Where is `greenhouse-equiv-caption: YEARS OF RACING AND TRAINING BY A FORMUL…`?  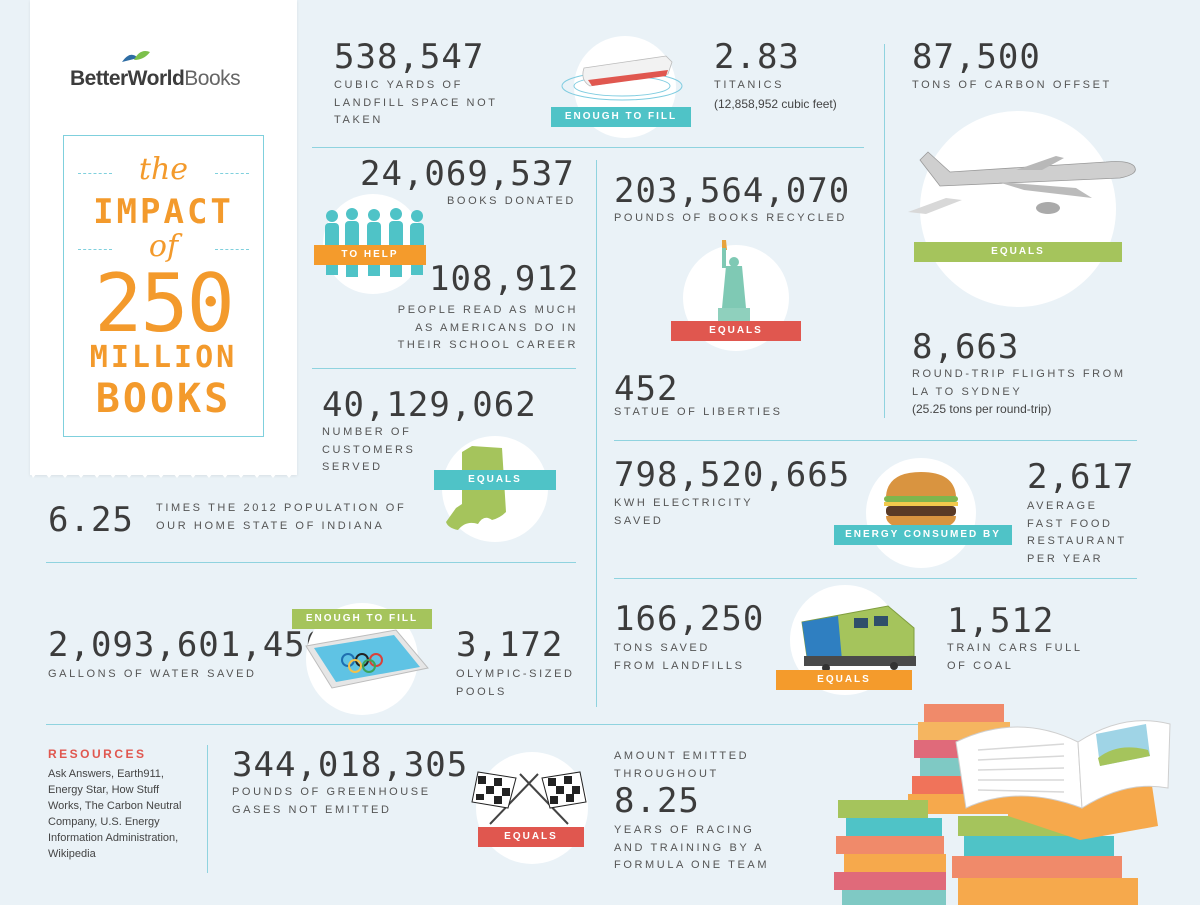
greenhouse-equiv-caption: YEARS OF RACING AND TRAINING BY A FORMUL… is located at coordinates (692, 847).